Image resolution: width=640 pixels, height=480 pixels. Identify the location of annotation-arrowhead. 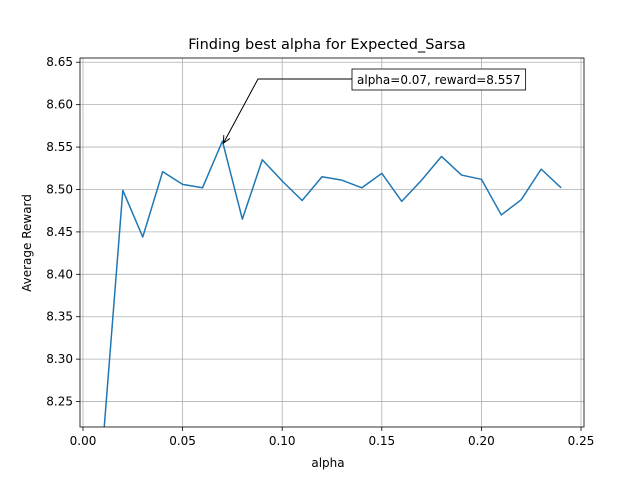
(226, 140).